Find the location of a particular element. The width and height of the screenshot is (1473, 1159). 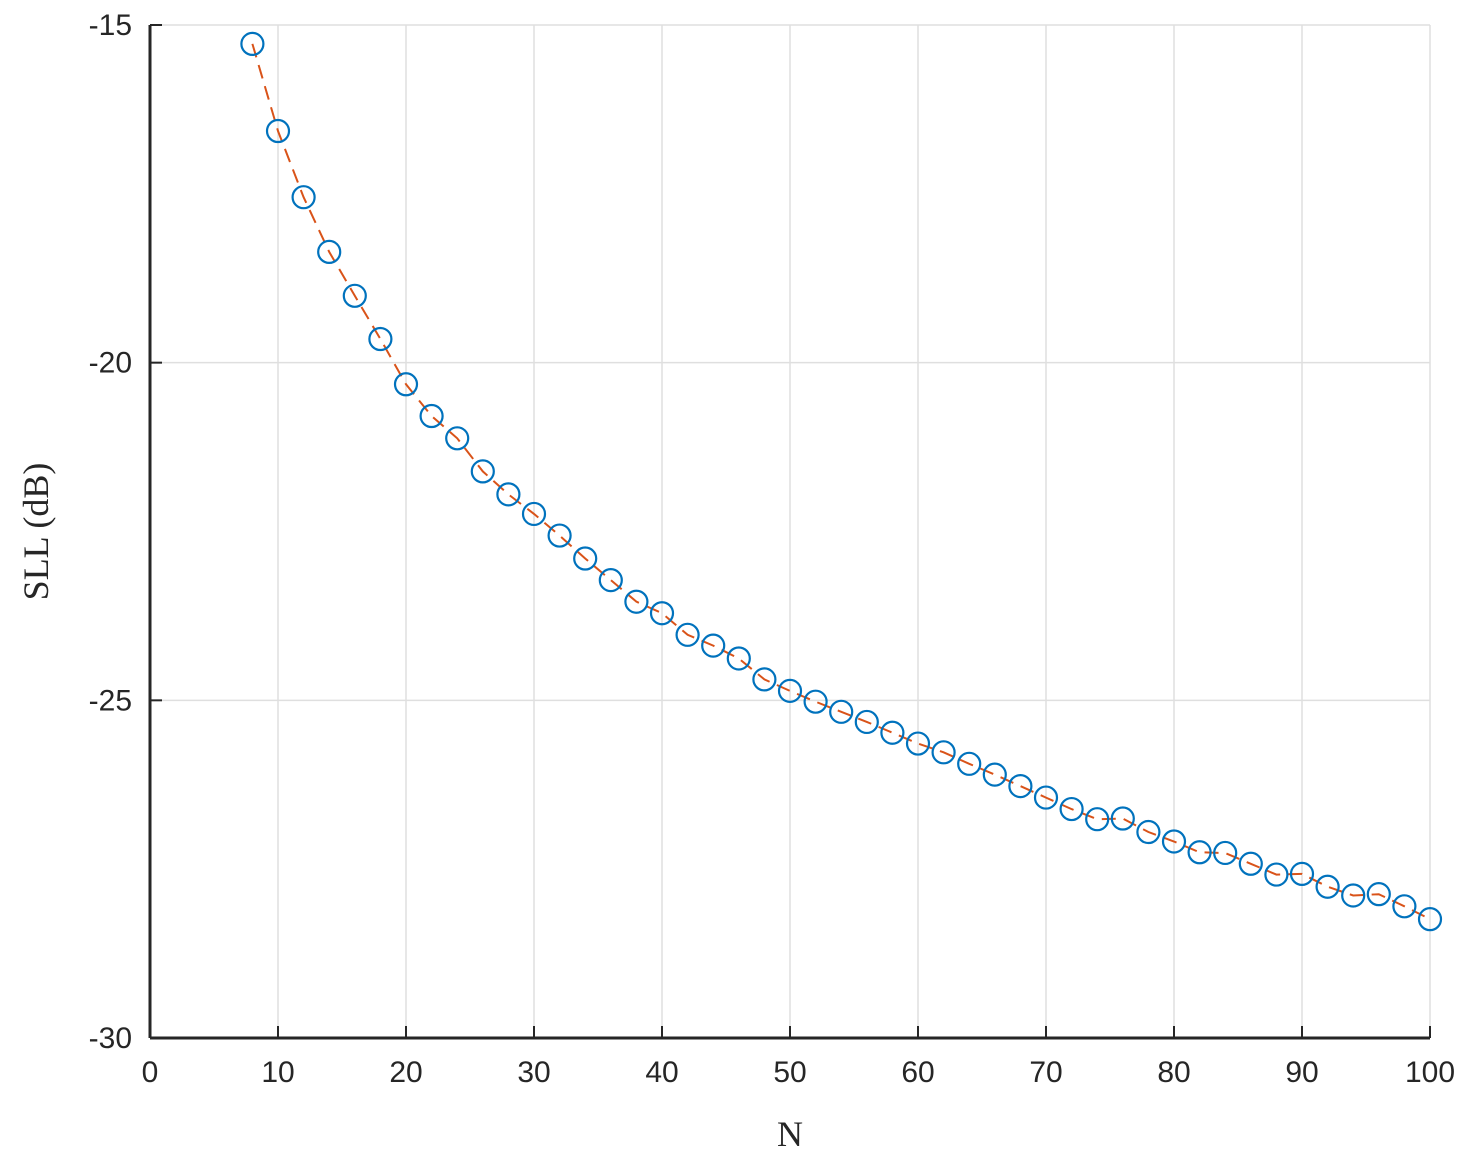

x-tick-label: 10 is located at coordinates (277, 1072).